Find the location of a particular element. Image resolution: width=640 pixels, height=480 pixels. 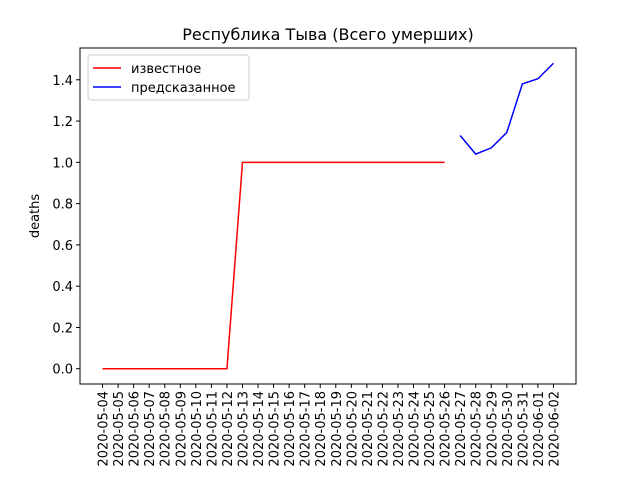

x-tick-label: 2020-05-14 is located at coordinates (259, 429).